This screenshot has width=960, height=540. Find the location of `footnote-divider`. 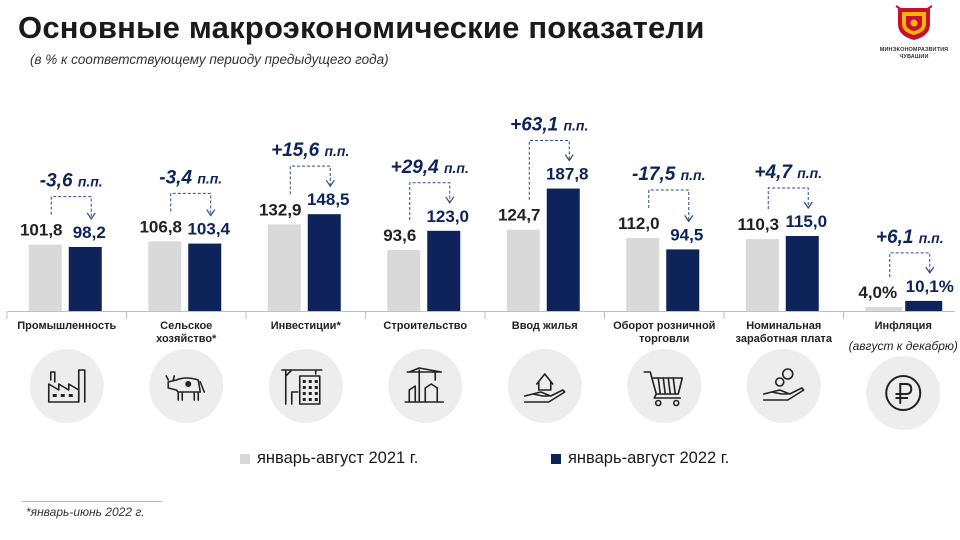

footnote-divider is located at coordinates (92, 501).